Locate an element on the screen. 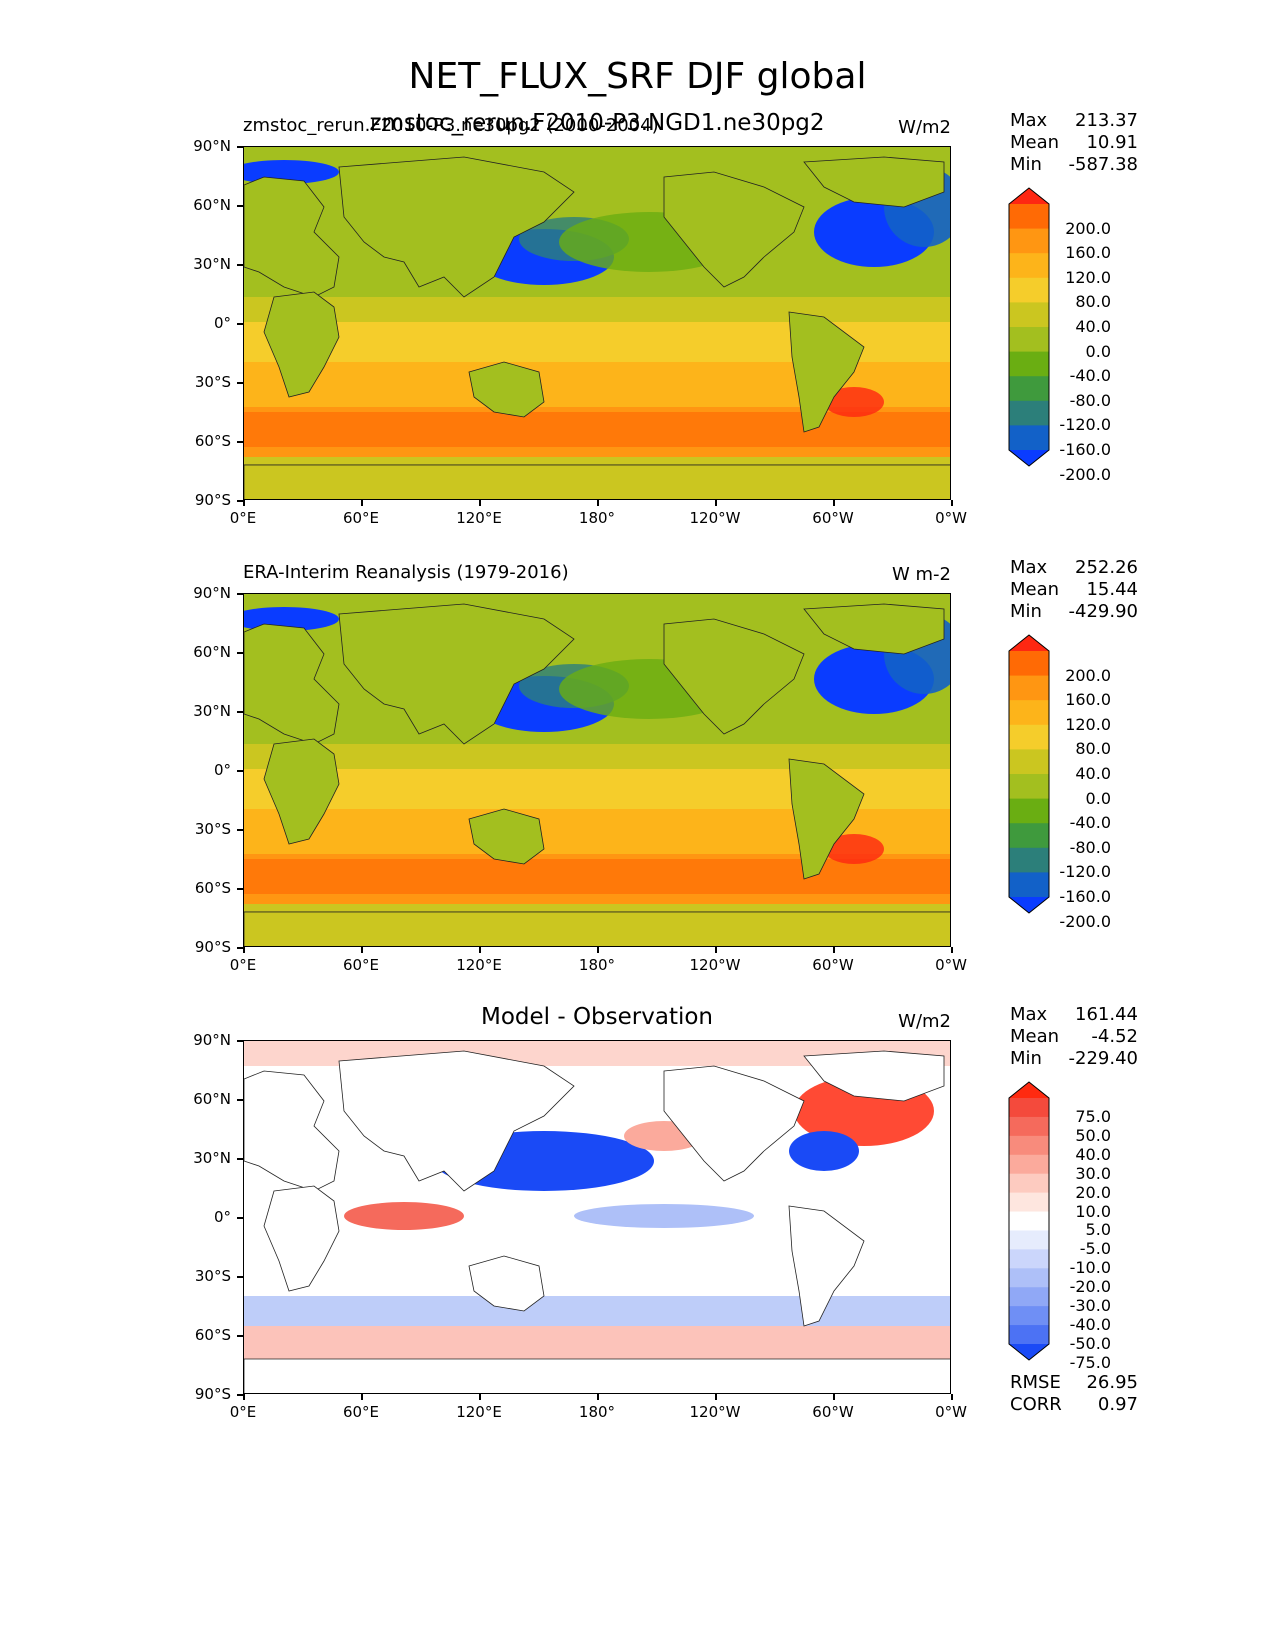 The image size is (1275, 1650). stats-block: Max 161.44 Mean -4.52 Min -229.40 is located at coordinates (1074, 1037).